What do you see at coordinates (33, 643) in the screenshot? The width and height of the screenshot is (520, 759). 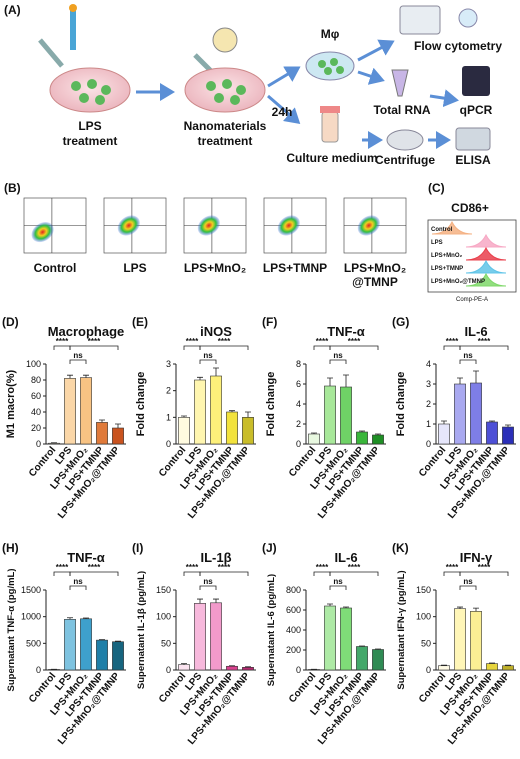 I see `y-tick-label: 500` at bounding box center [33, 643].